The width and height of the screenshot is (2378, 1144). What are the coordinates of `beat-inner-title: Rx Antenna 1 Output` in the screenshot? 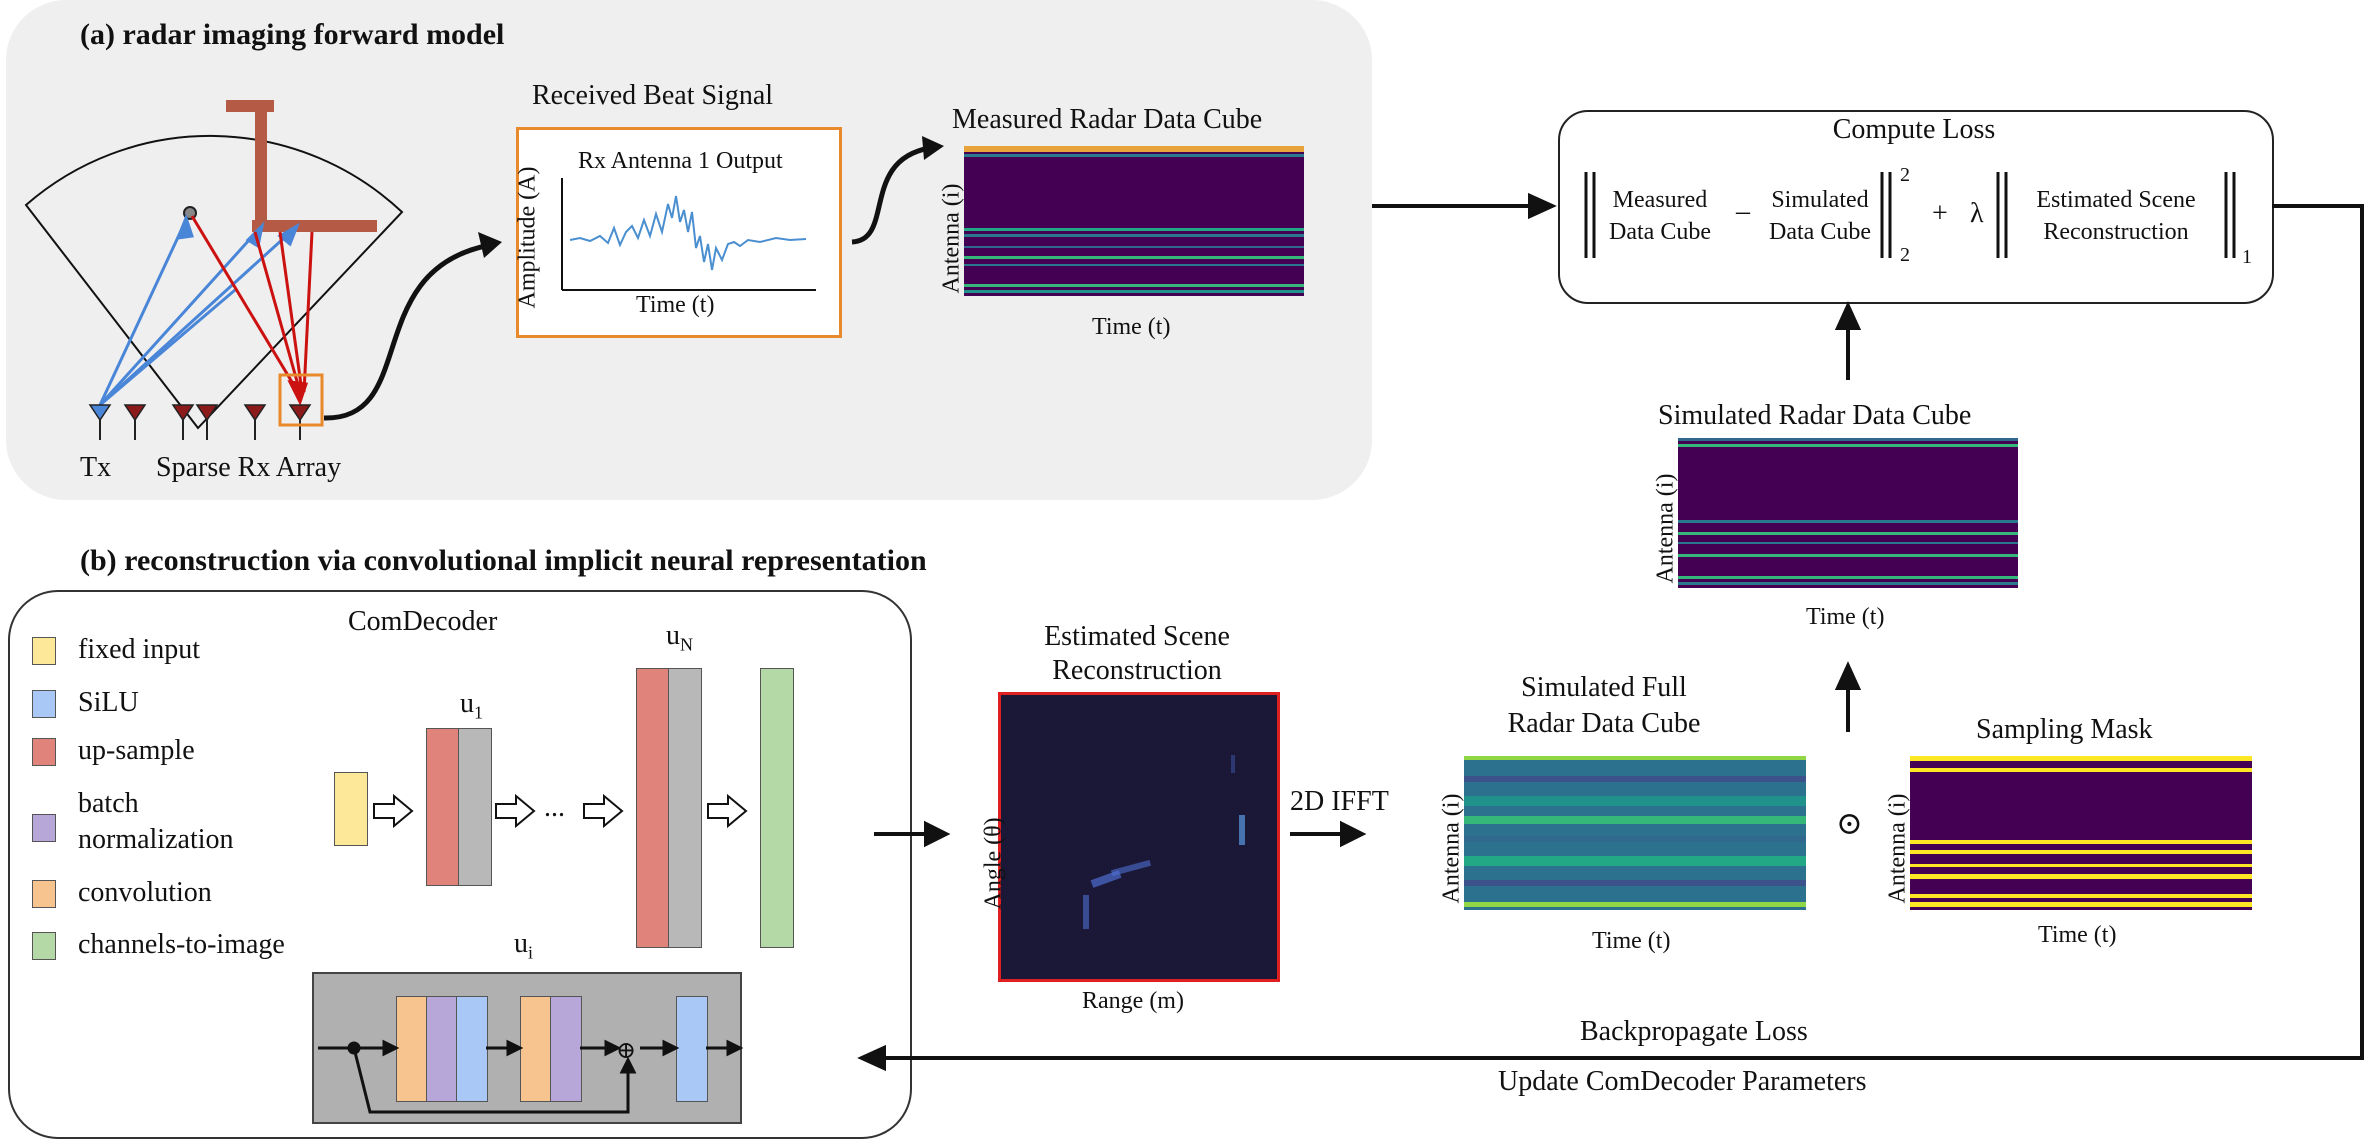 It's located at (680, 161).